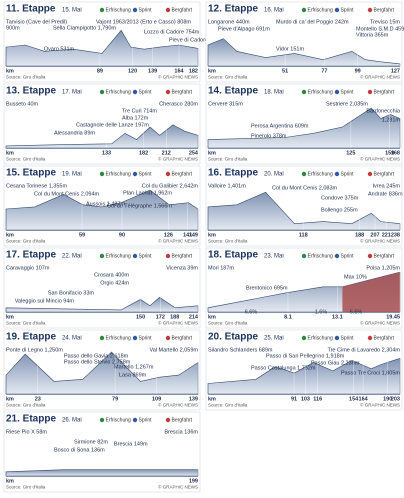 The image size is (404, 498). What do you see at coordinates (196, 40) in the screenshot?
I see `place-label: Pieve di Cadore 881m` at bounding box center [196, 40].